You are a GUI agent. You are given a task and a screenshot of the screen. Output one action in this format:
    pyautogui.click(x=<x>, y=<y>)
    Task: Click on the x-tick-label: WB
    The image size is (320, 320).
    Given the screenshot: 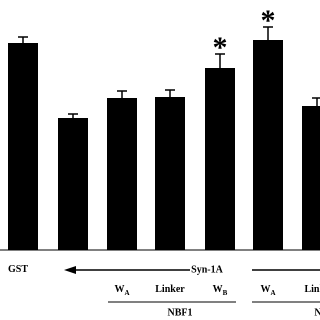 What is the action you would take?
    pyautogui.click(x=220, y=290)
    